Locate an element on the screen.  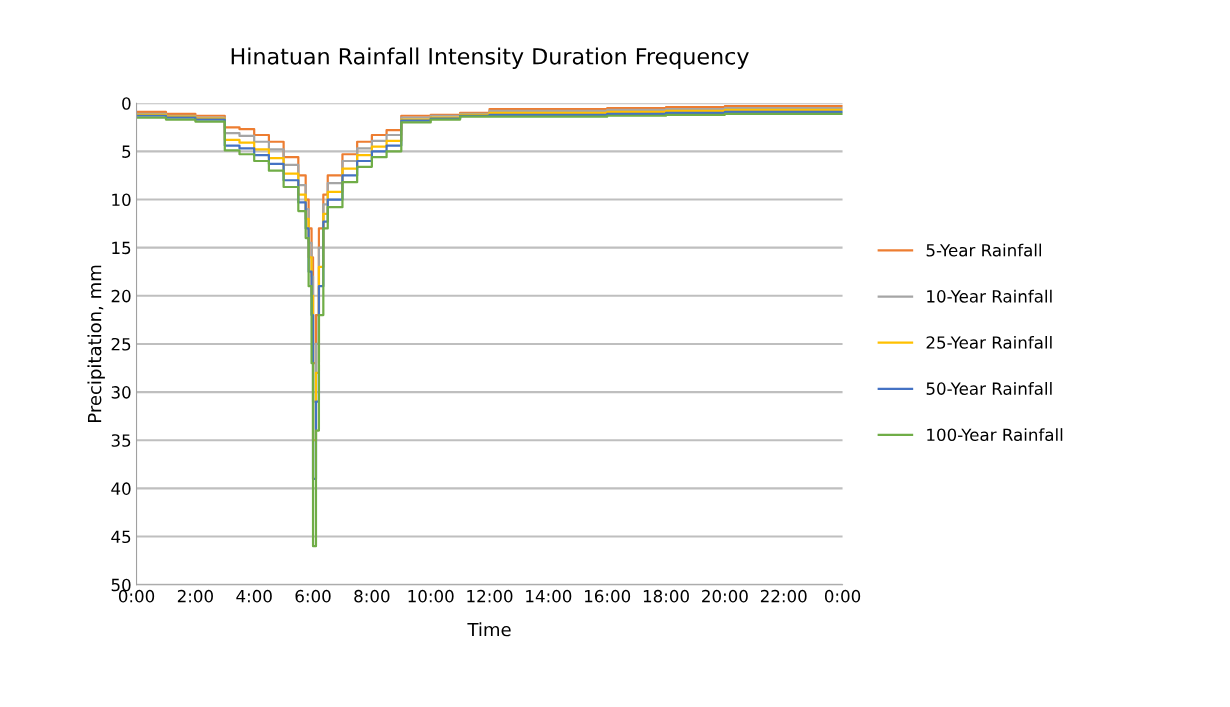
x-tick-label: 10:00 is located at coordinates (431, 596).